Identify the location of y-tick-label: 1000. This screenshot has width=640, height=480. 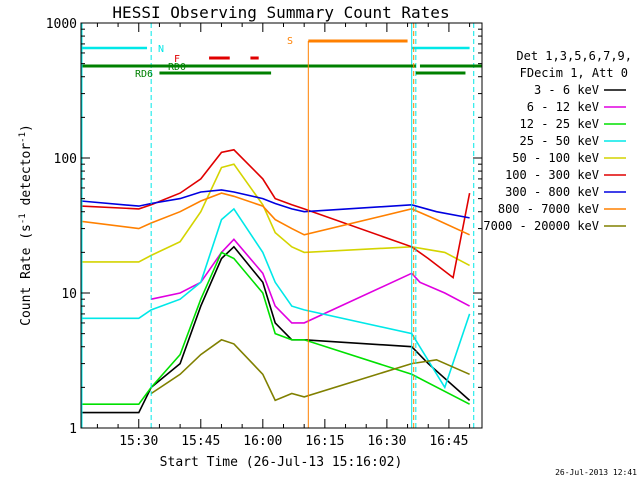
(61, 24).